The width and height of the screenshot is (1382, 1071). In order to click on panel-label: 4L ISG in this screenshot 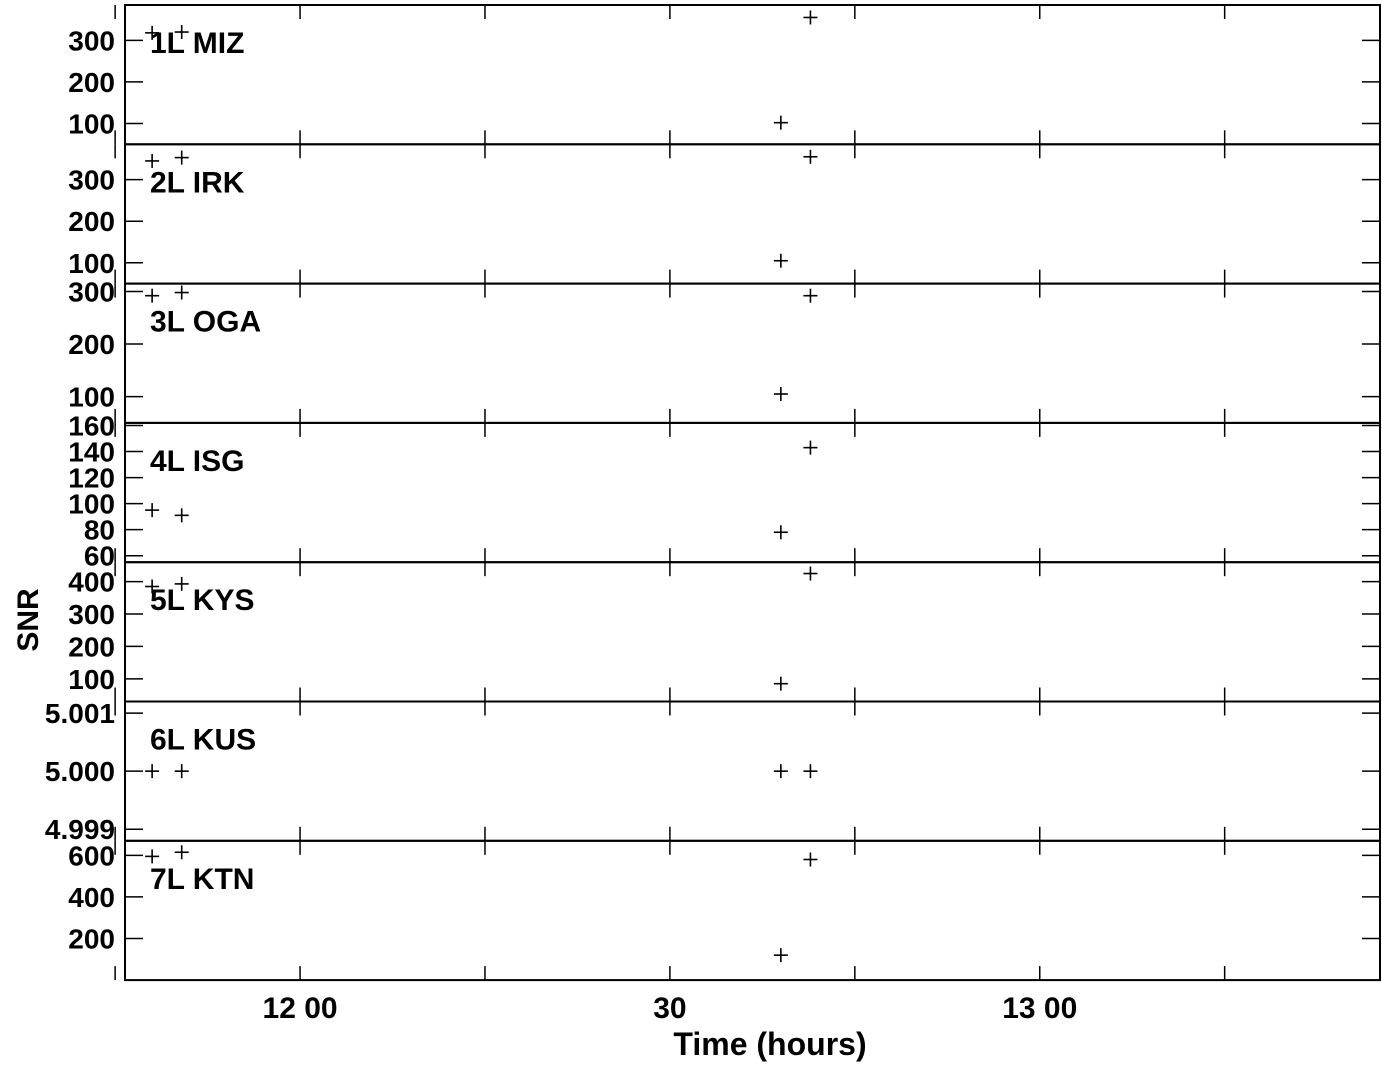, I will do `click(197, 461)`.